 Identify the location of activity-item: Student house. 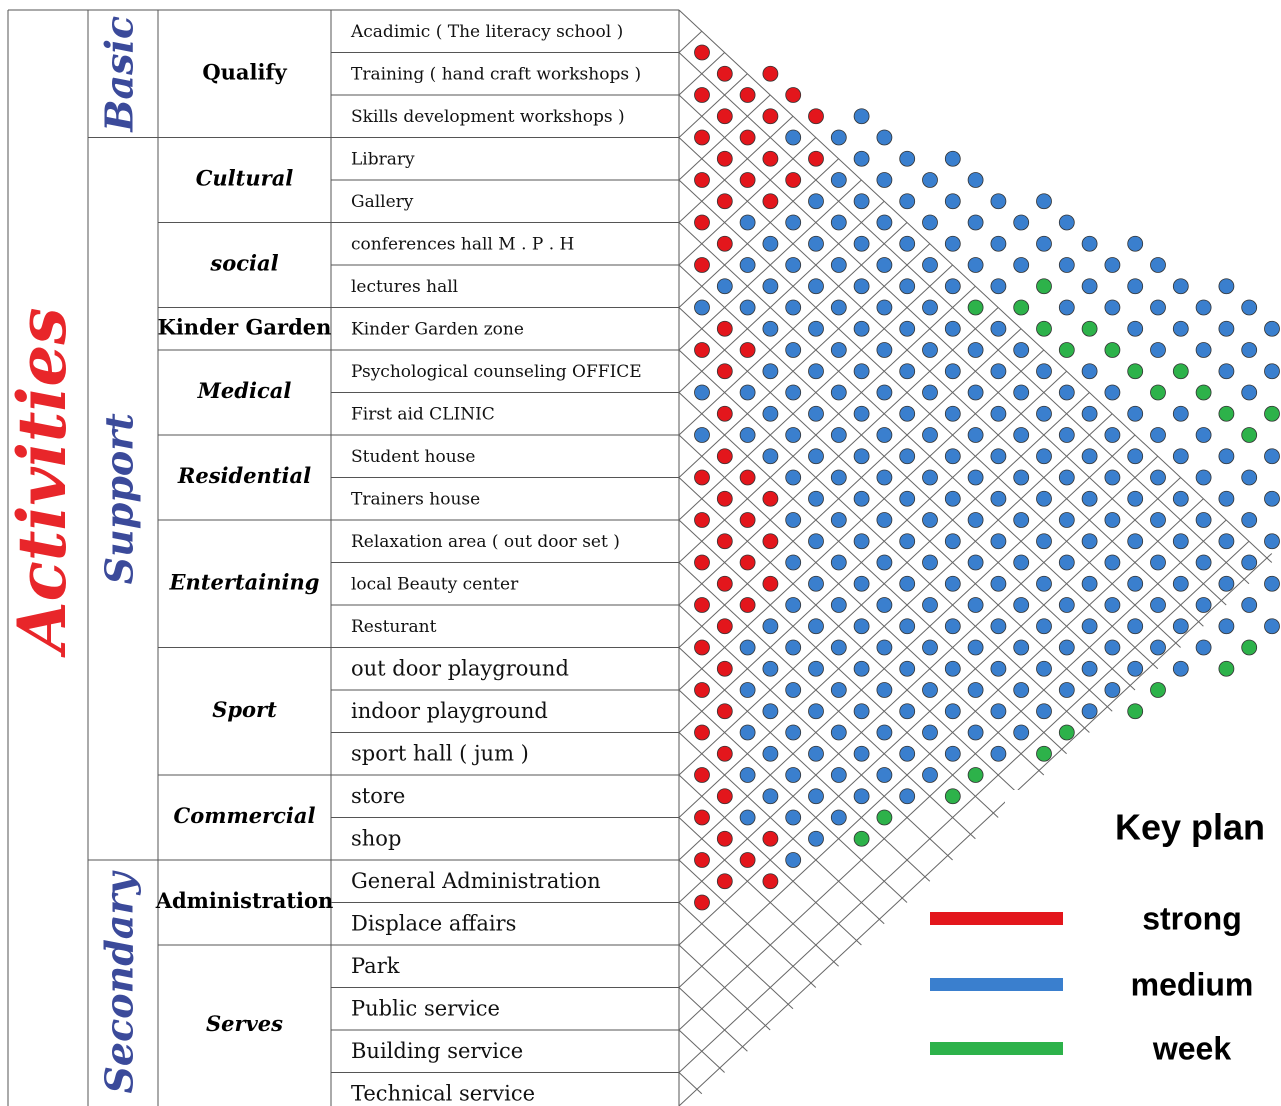
(413, 457).